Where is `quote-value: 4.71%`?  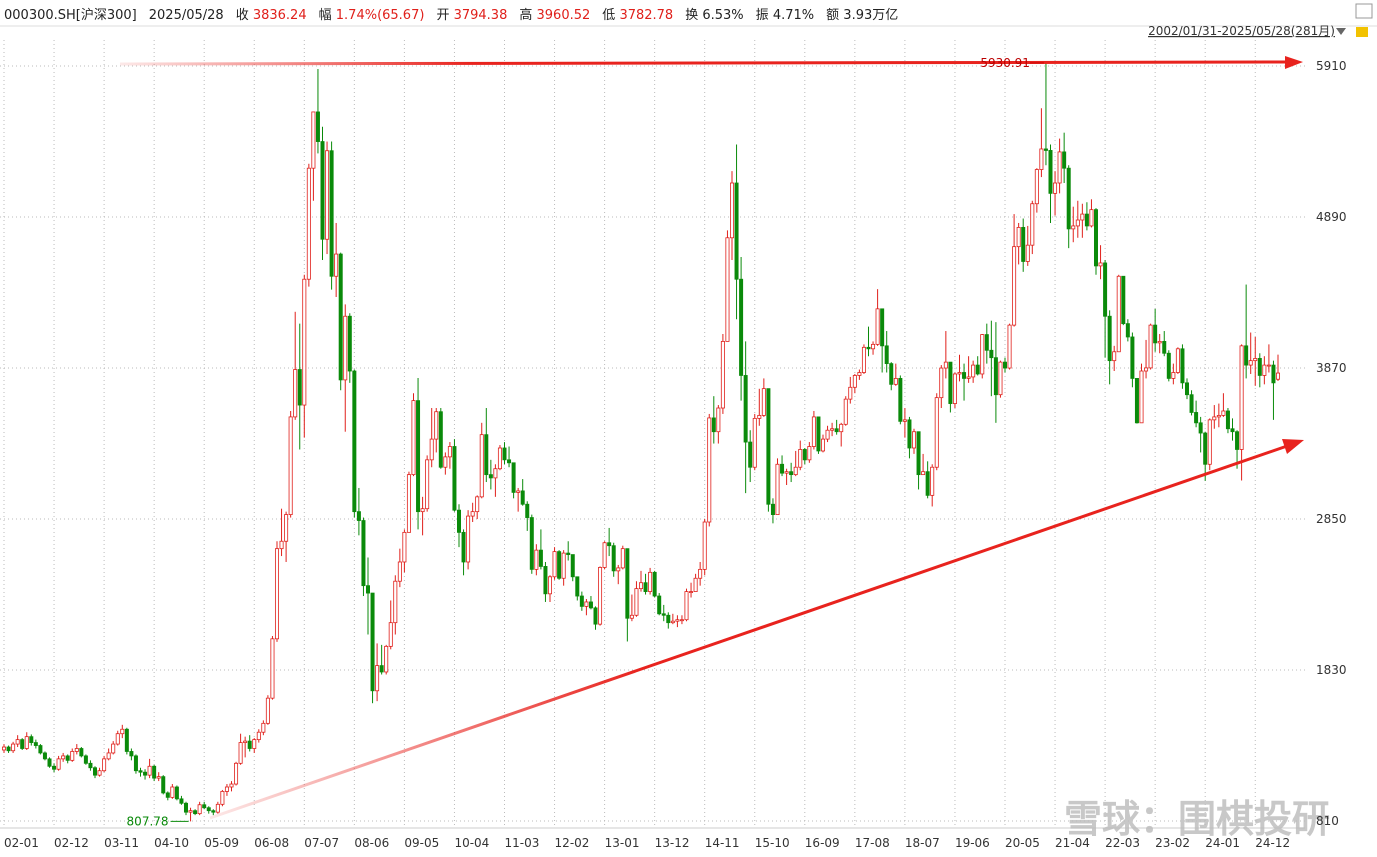
quote-value: 4.71% is located at coordinates (793, 15).